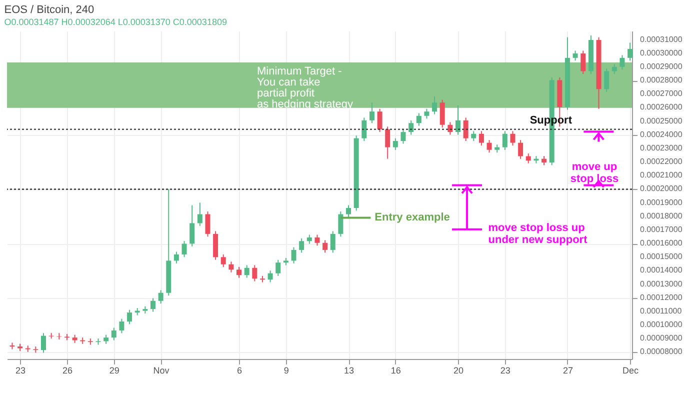 Image resolution: width=700 pixels, height=397 pixels. What do you see at coordinates (349, 371) in the screenshot?
I see `x-tick-label: 13` at bounding box center [349, 371].